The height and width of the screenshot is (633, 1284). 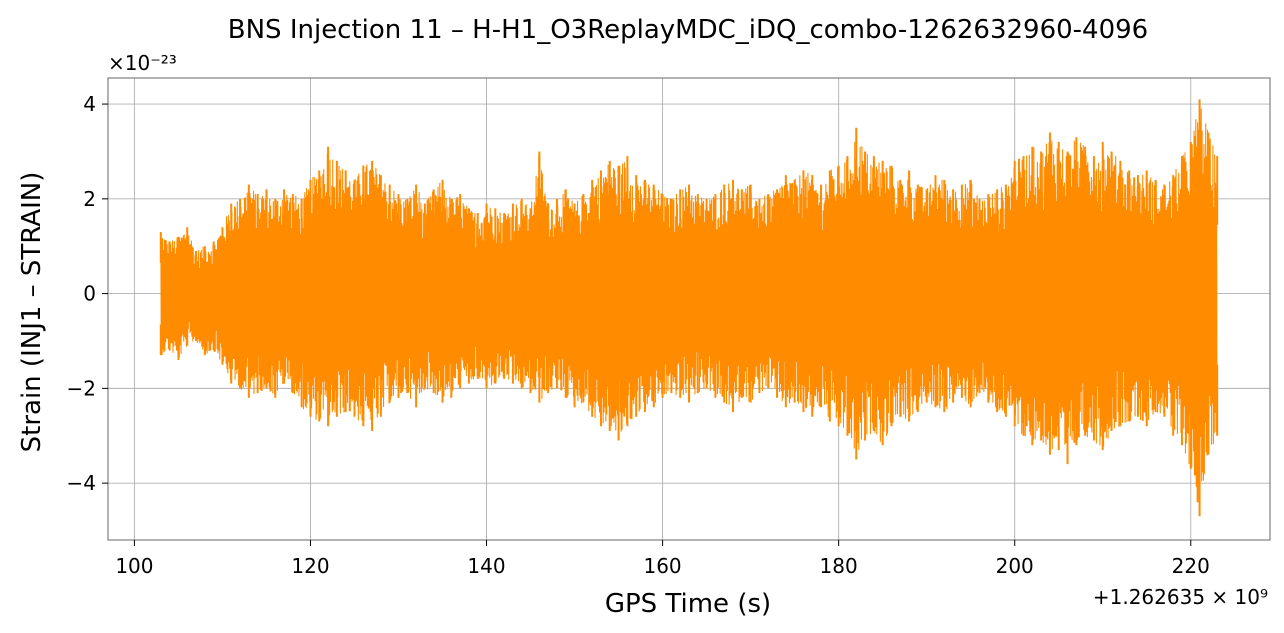 I want to click on y-tick-label: −2, so click(x=81, y=388).